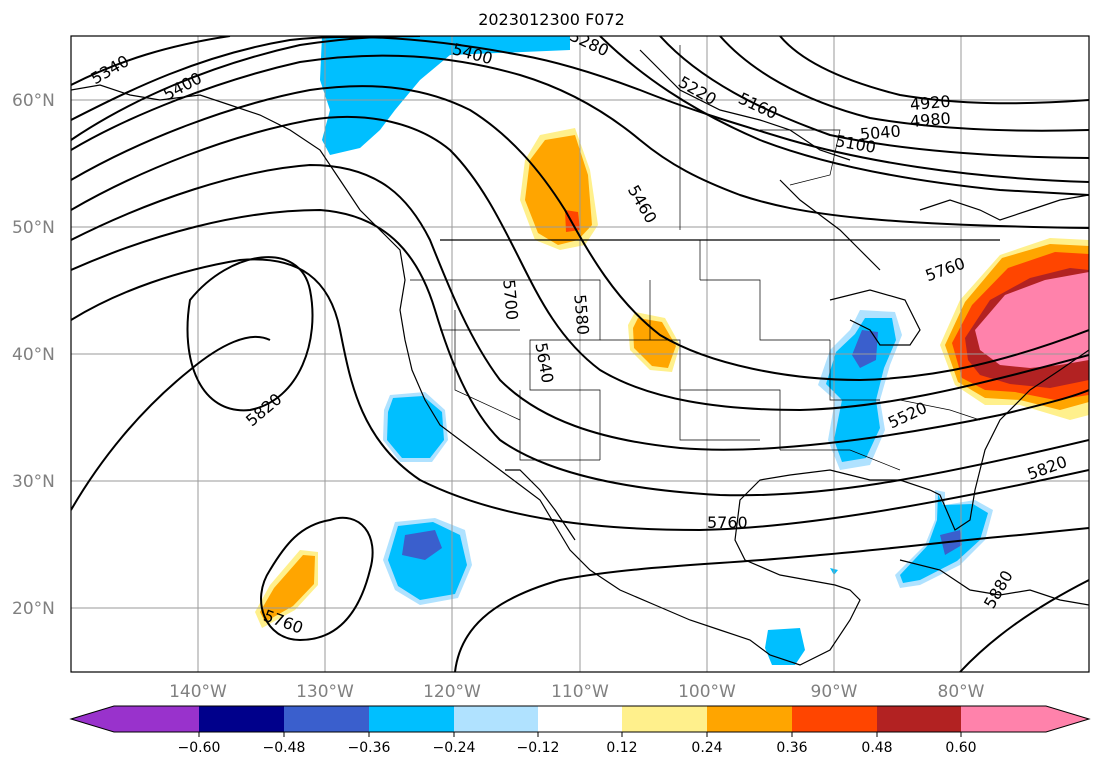 The height and width of the screenshot is (765, 1103). Describe the element at coordinates (198, 692) in the screenshot. I see `lon-label: 140°W` at that location.